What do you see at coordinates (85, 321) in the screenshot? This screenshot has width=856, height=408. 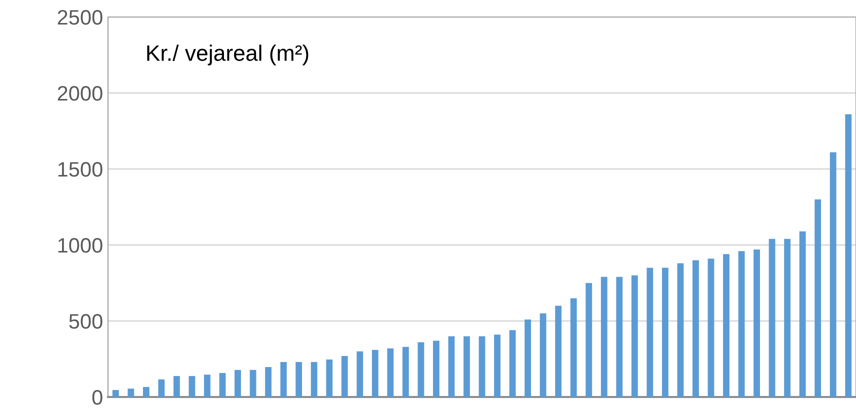 I see `y-tick-label: 500` at bounding box center [85, 321].